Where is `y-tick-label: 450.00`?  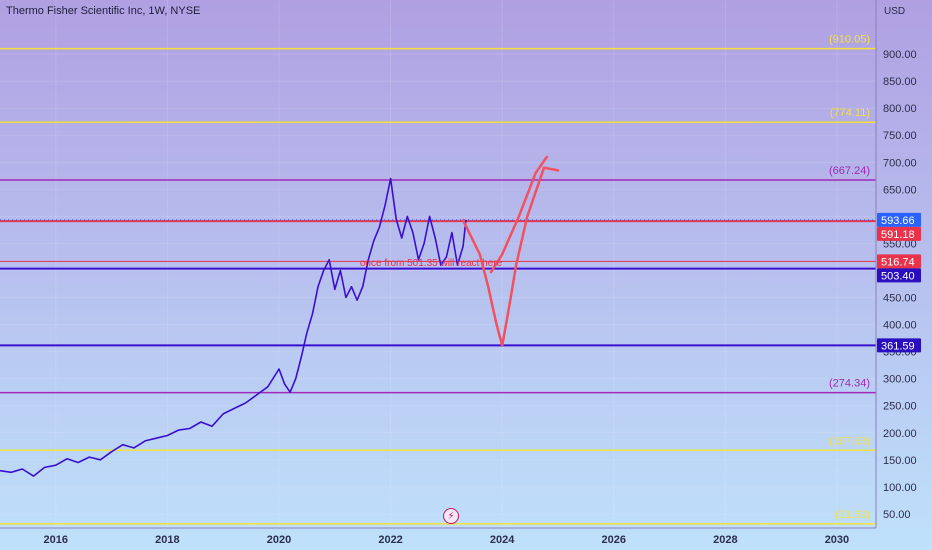
y-tick-label: 450.00 is located at coordinates (900, 299).